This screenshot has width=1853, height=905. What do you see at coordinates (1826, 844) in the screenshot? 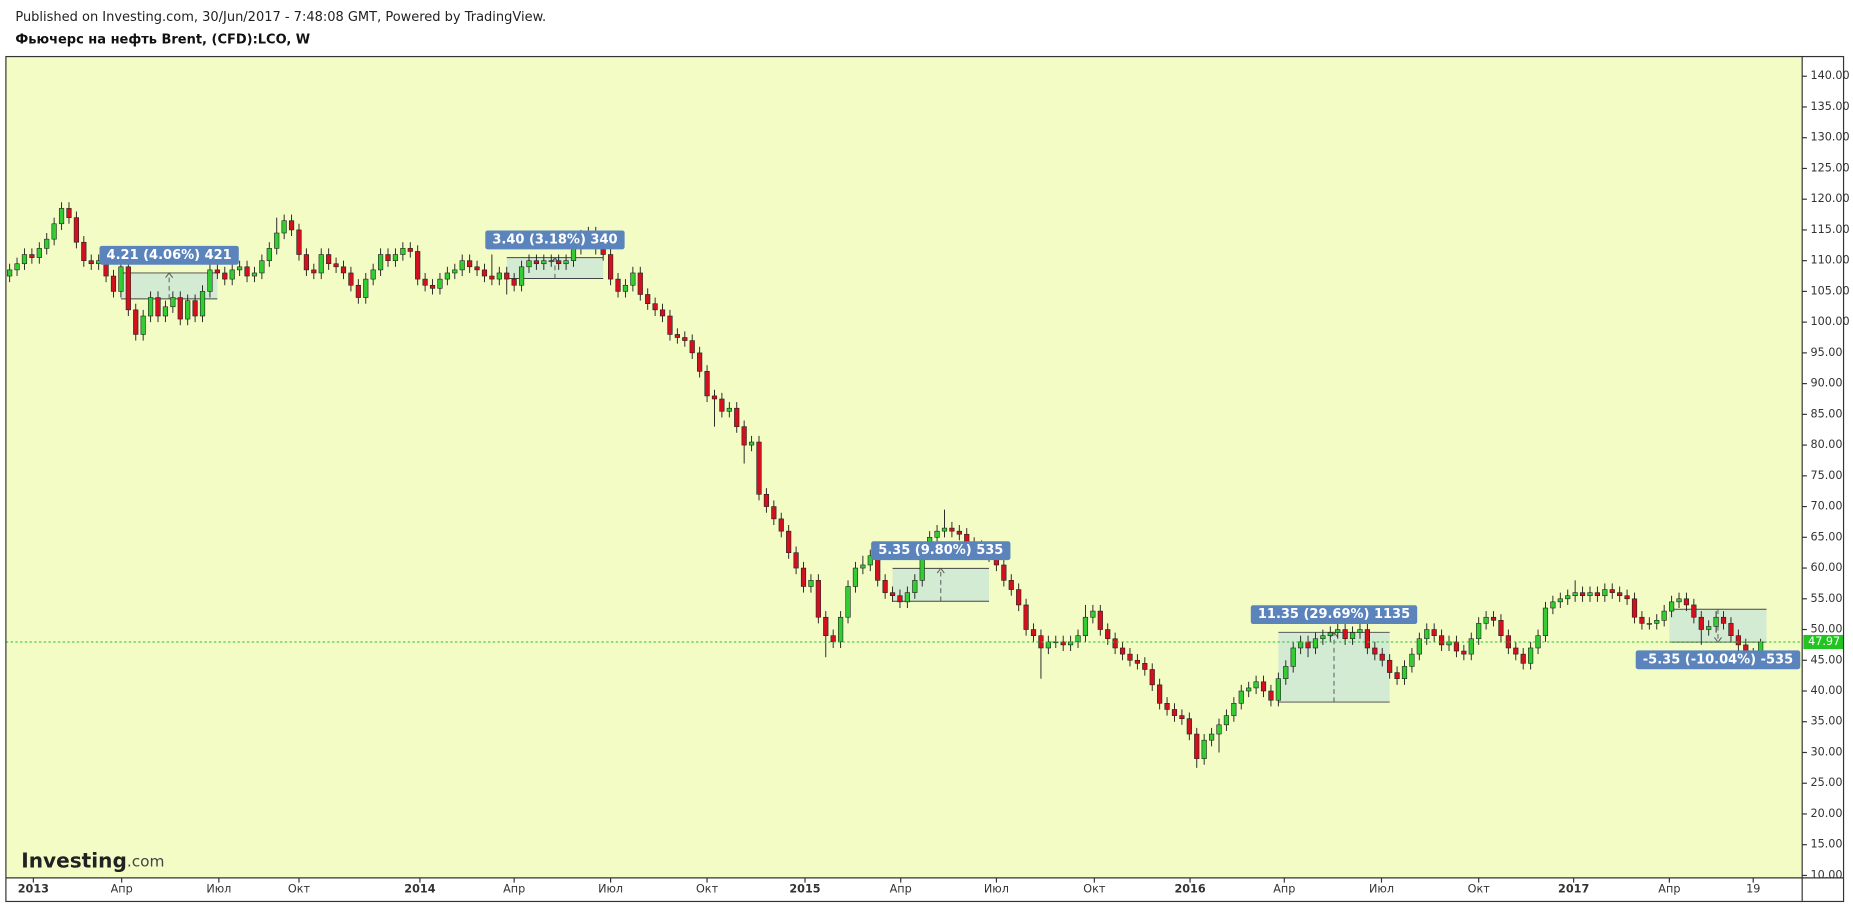
I see `y-tick-label: 15.00` at bounding box center [1826, 844].